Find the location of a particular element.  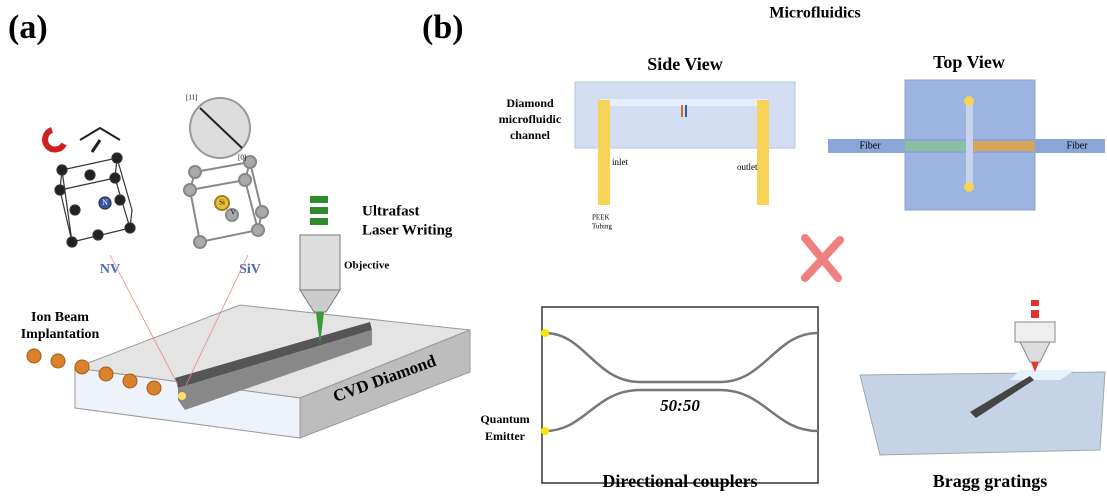

coupler is located at coordinates (680, 395).